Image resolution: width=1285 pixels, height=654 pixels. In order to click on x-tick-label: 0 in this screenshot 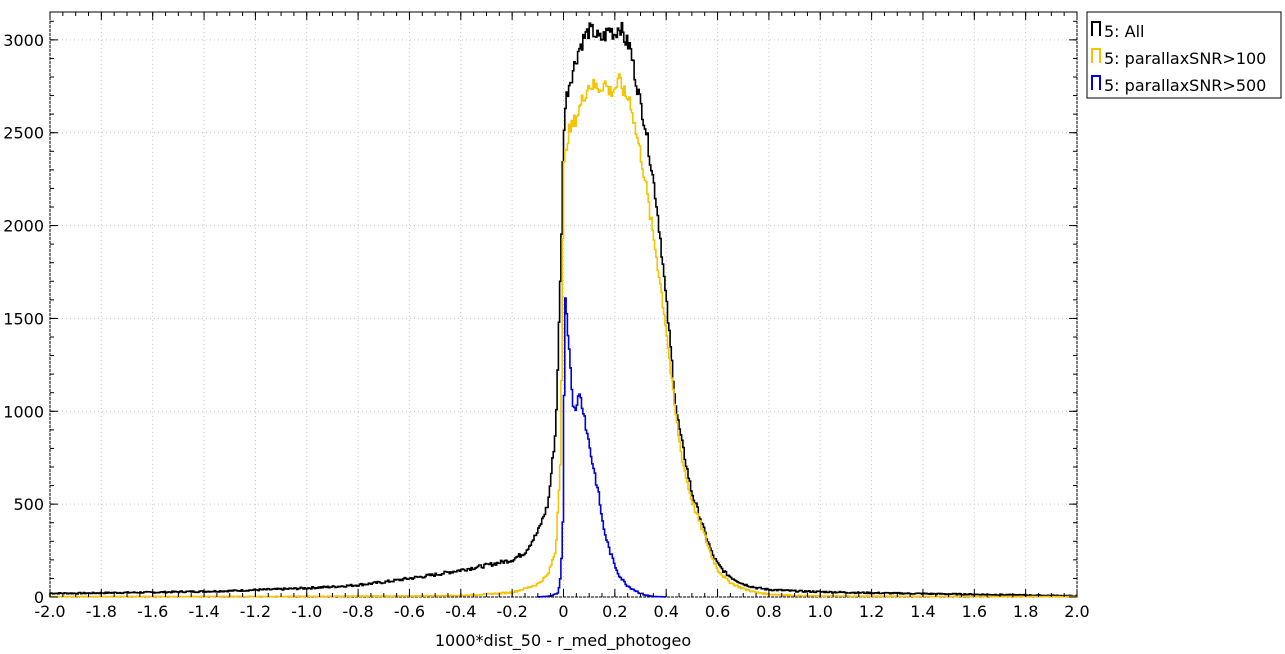, I will do `click(563, 611)`.